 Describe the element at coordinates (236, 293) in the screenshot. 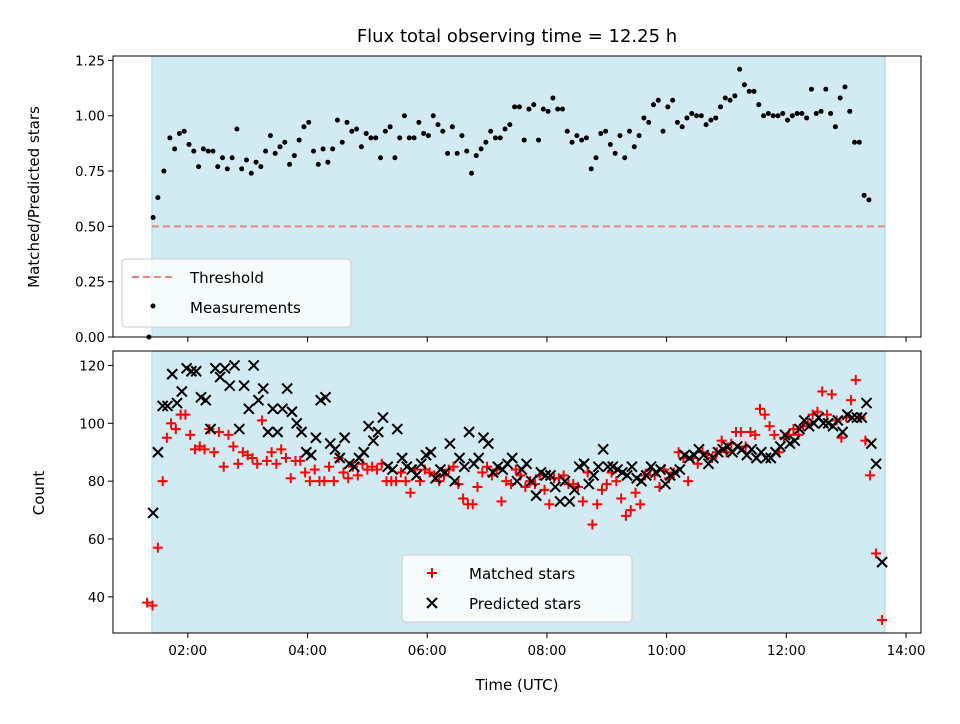

I see `ratio-legend: Threshold Measurements` at that location.